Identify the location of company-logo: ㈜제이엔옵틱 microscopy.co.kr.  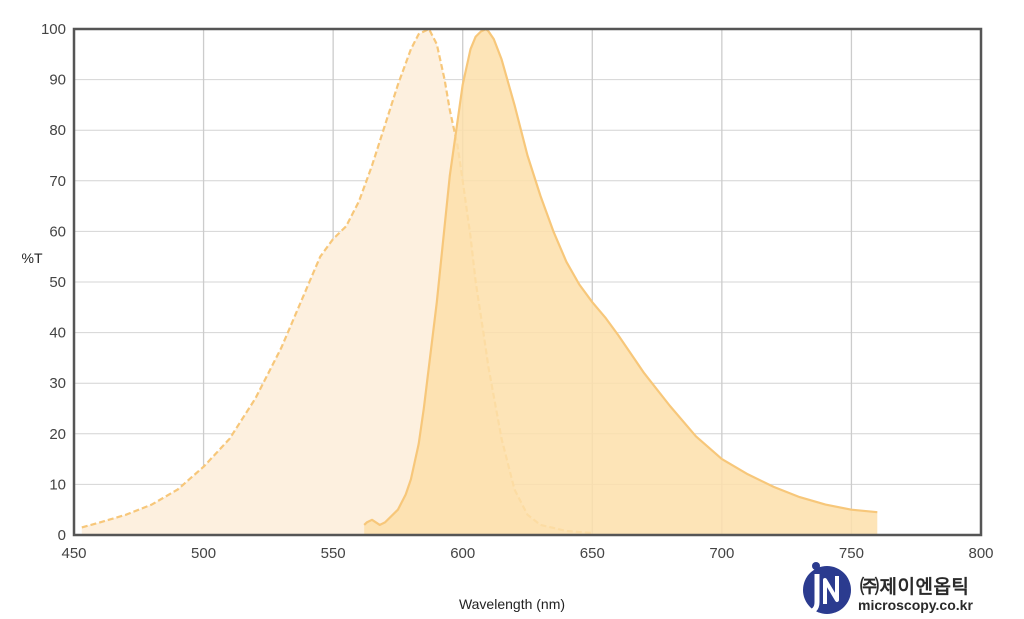
(893, 588).